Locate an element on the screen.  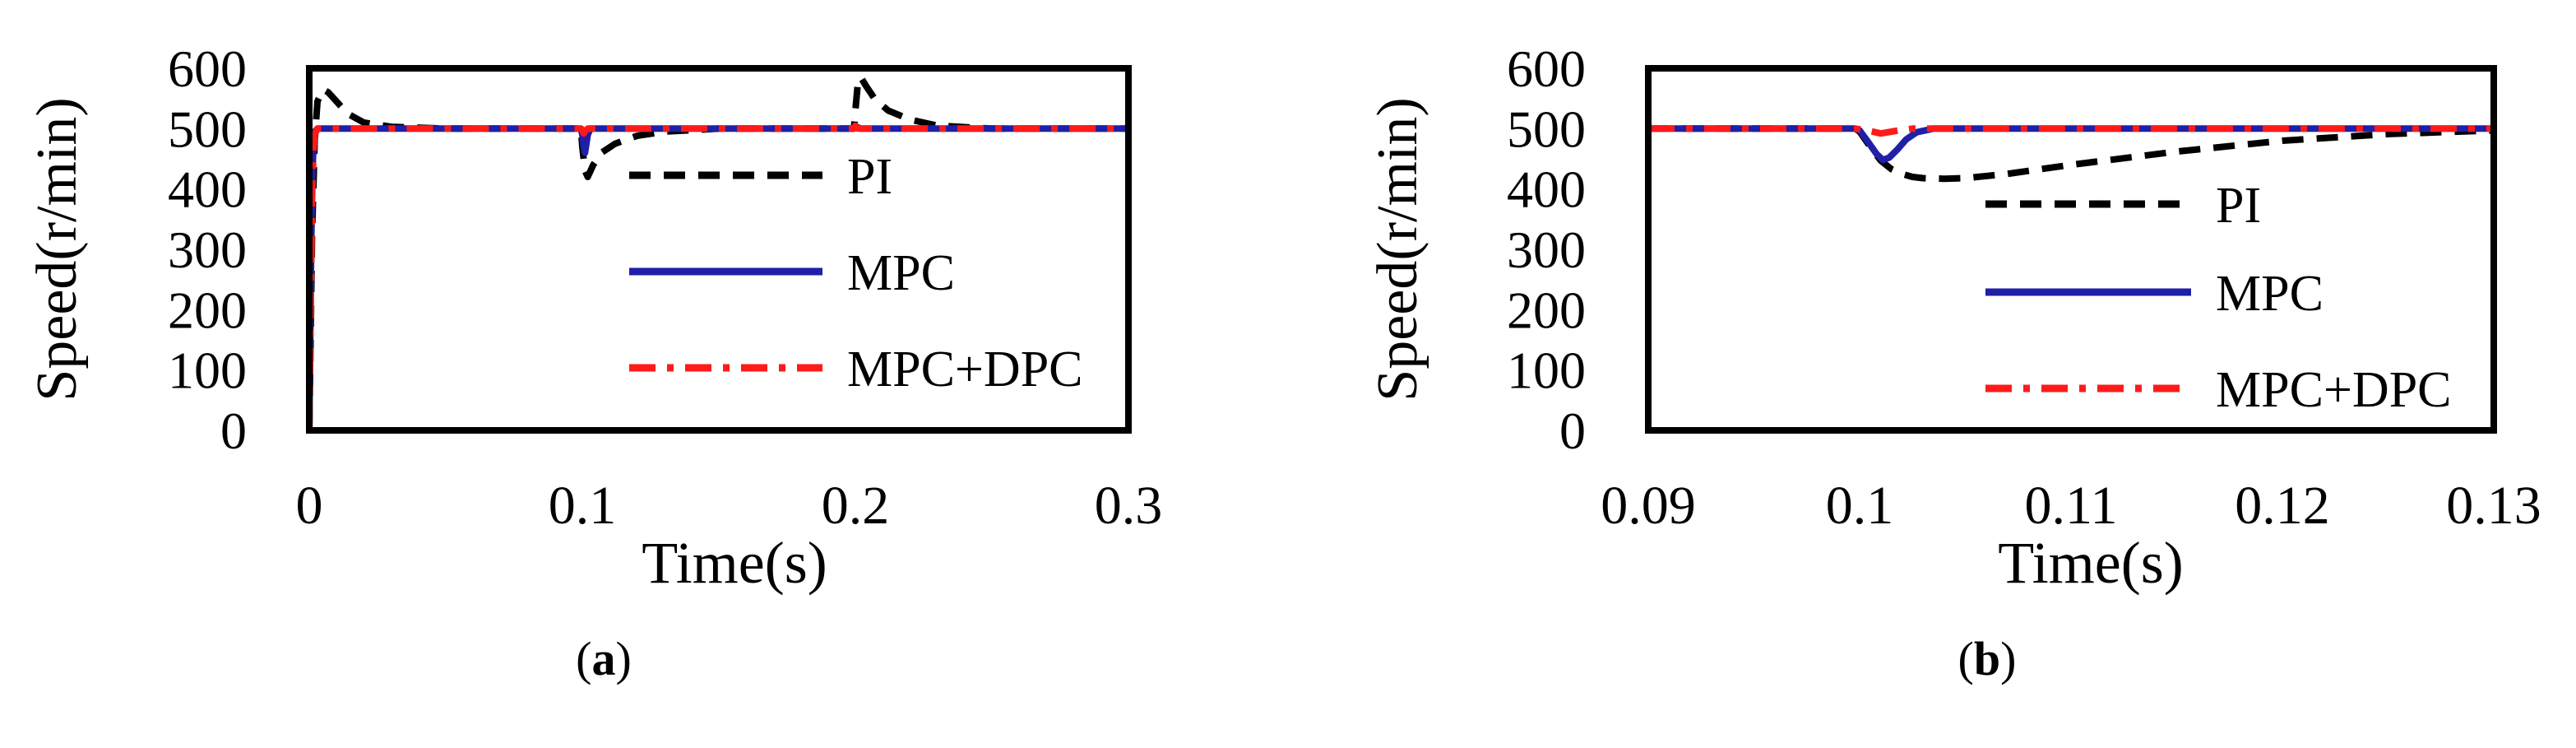
x-tick-label: 0.12 is located at coordinates (2282, 506).